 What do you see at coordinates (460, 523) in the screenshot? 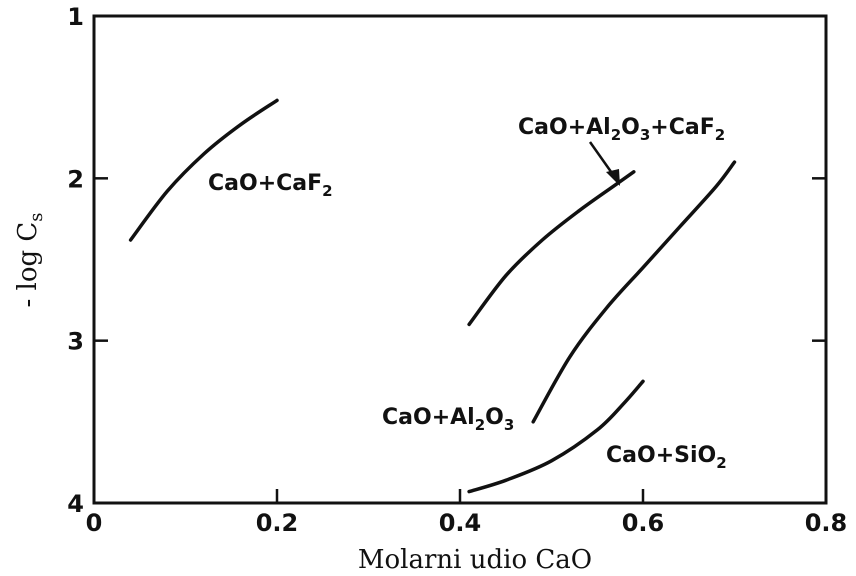
I see `x-tick-label: 0.4` at bounding box center [460, 523].